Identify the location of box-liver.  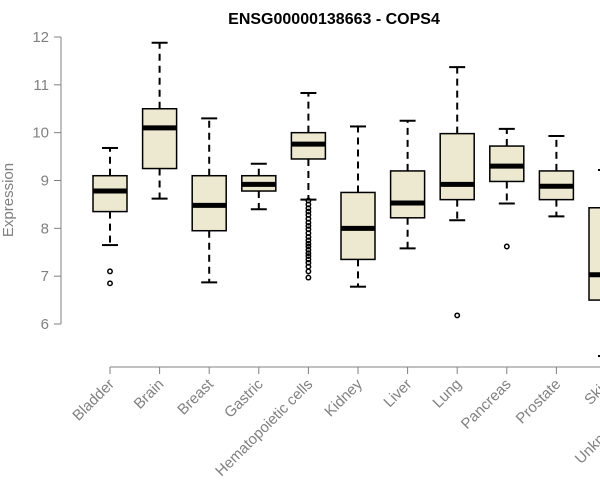
(407, 184).